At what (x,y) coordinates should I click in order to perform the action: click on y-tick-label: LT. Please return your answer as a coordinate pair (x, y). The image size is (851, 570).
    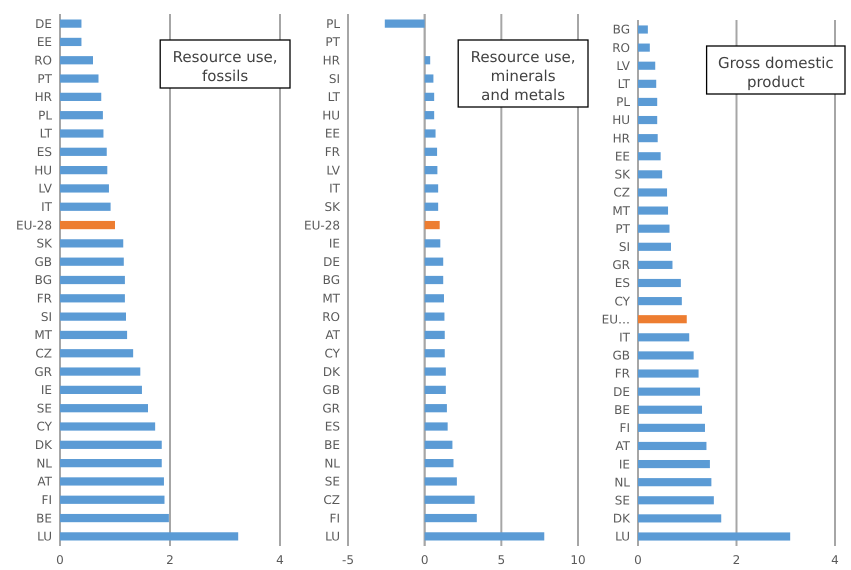
    Looking at the image, I should click on (624, 84).